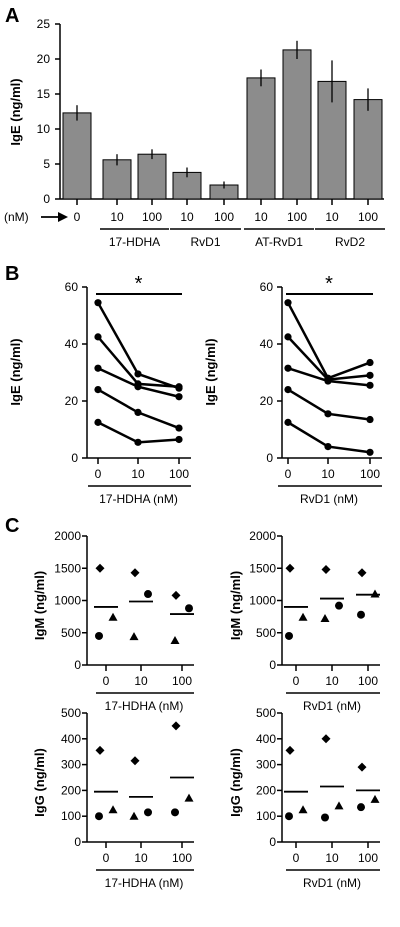  What do you see at coordinates (15, 371) in the screenshot?
I see `y-axis-label: IgE (ng/ml)` at bounding box center [15, 371].